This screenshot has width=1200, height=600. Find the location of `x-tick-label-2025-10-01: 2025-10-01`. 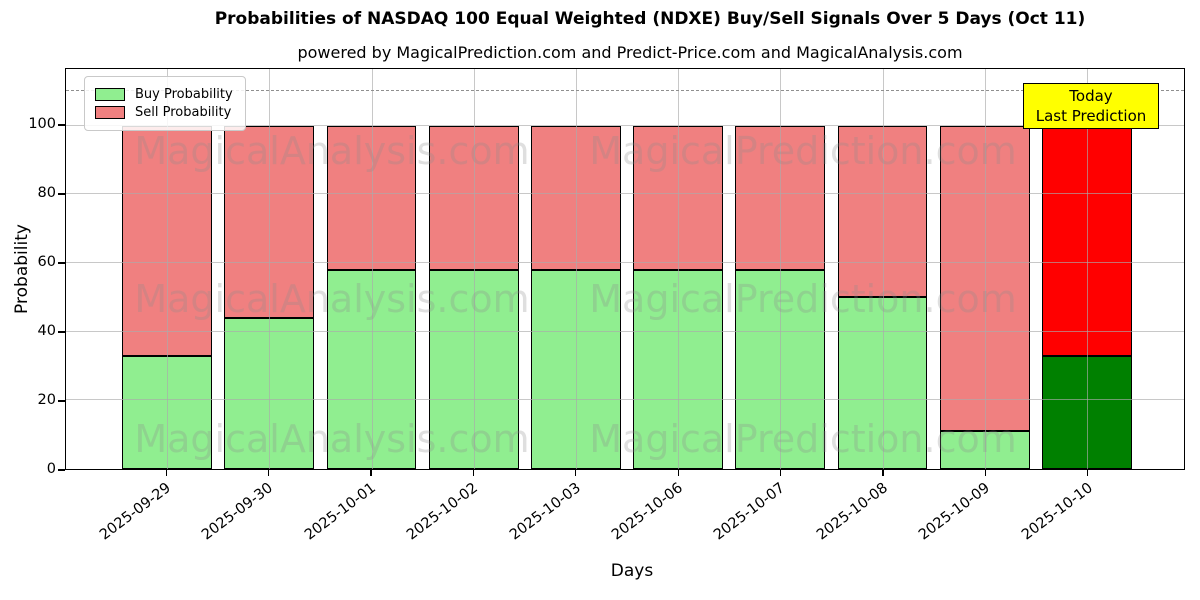

x-tick-label-2025-10-01: 2025-10-01 is located at coordinates (340, 512).